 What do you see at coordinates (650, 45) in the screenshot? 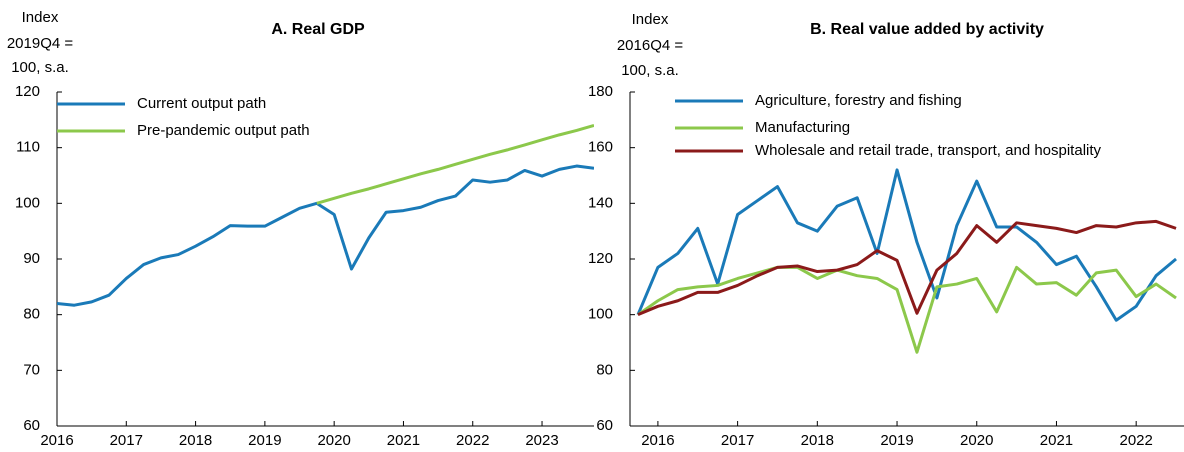
I see `y-axis-label: 2016Q4 =` at bounding box center [650, 45].